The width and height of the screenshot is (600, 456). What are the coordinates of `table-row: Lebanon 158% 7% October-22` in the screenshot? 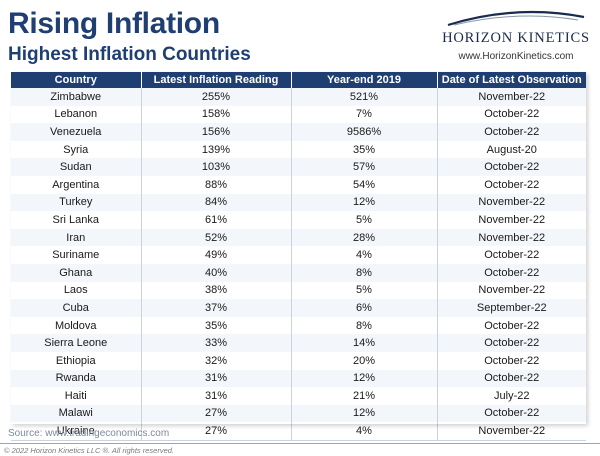 It's located at (298, 114).